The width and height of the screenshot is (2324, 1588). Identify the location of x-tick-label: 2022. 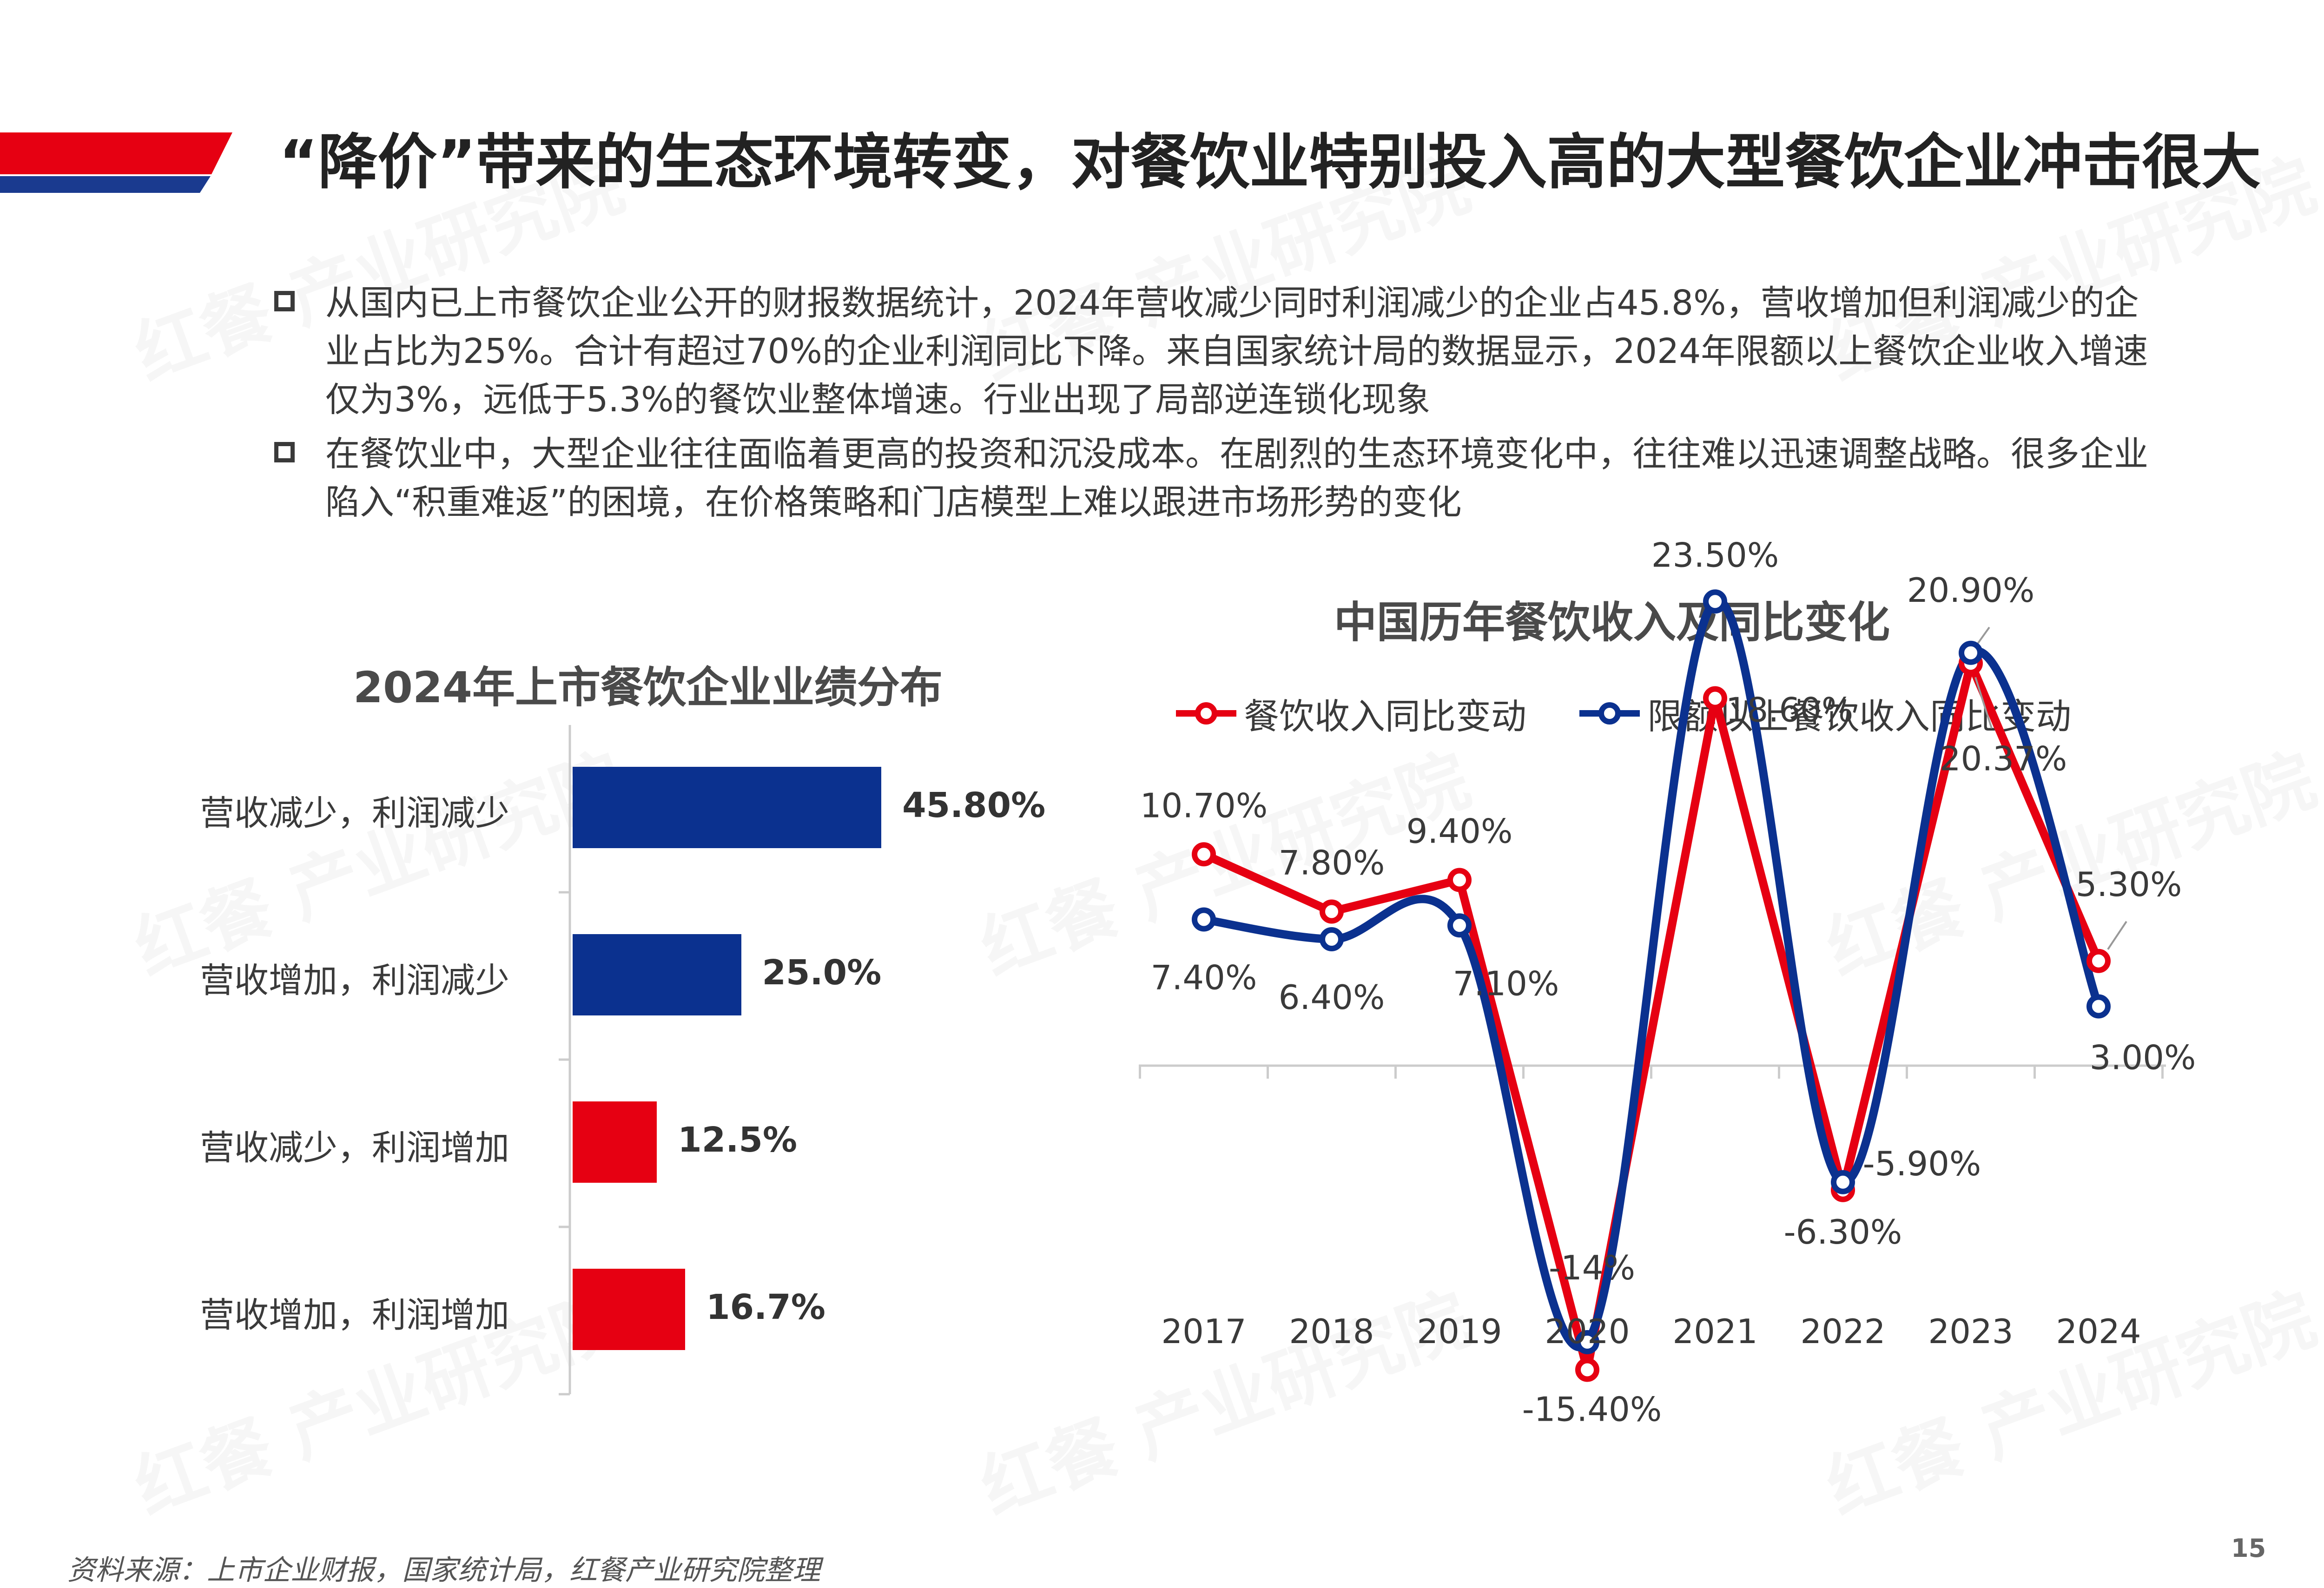
(1842, 1331).